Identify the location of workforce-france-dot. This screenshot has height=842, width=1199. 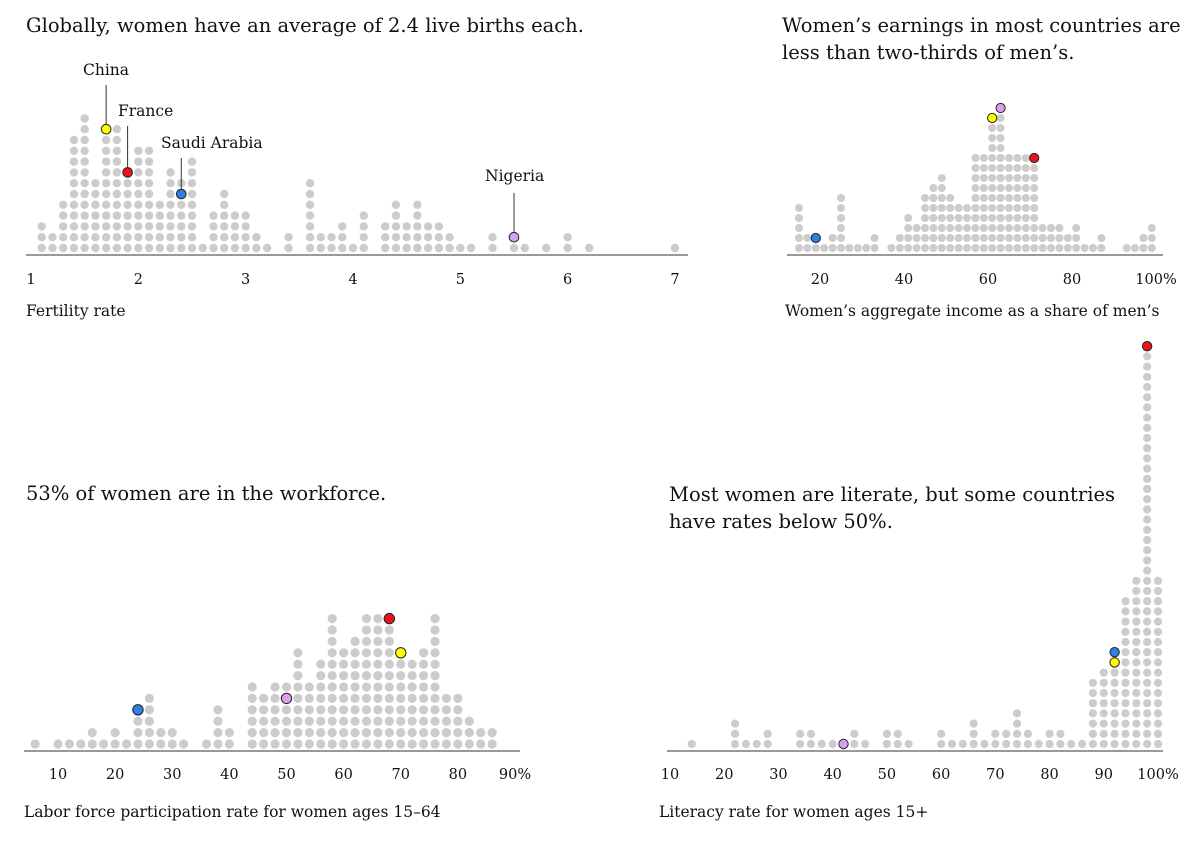
(389, 618).